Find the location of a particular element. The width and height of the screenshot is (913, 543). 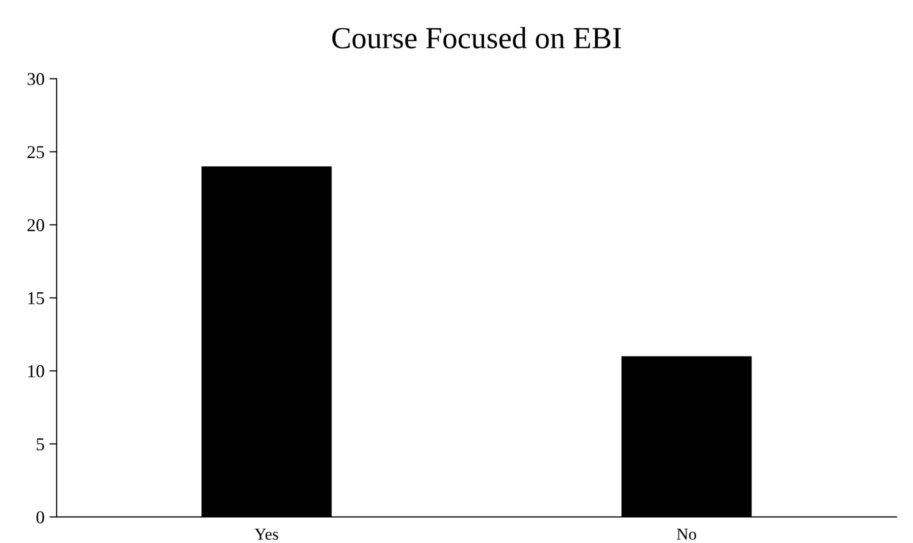

y-tick-label: 5 is located at coordinates (40, 444).